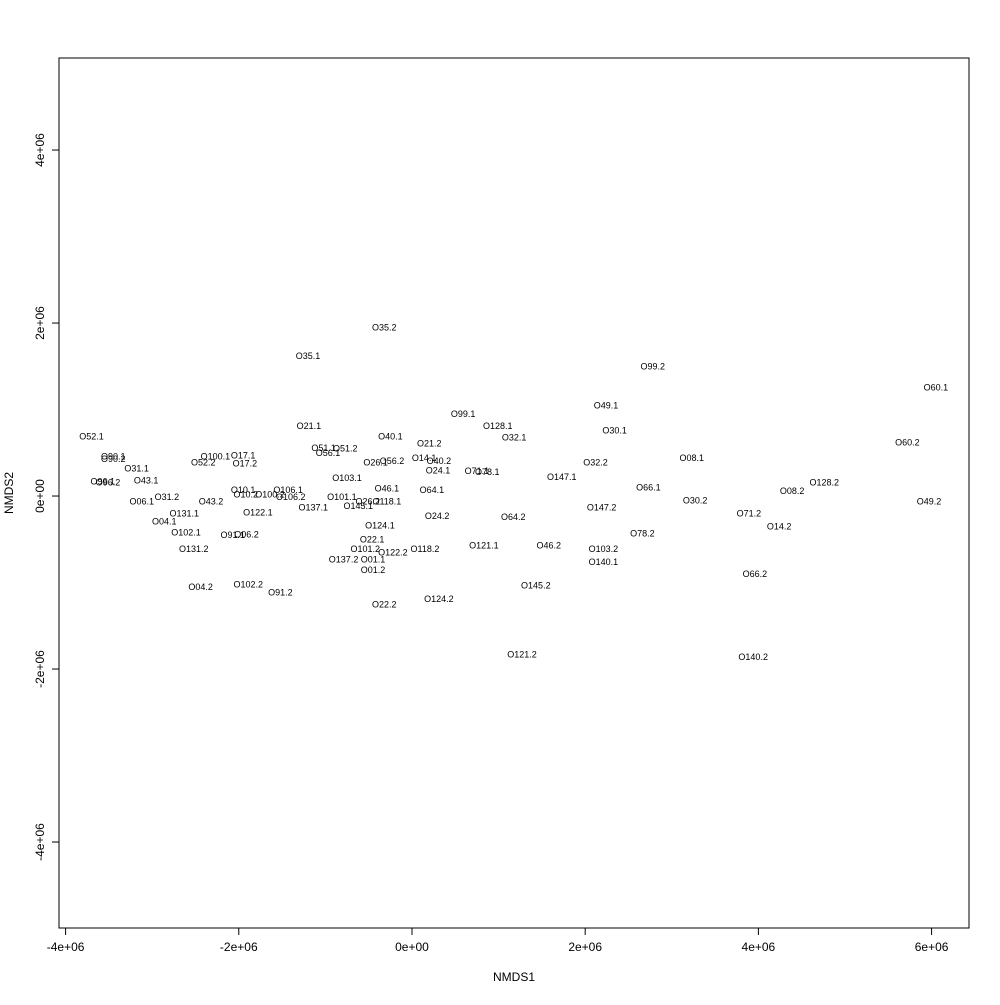  I want to click on point-label: O30.2, so click(695, 501).